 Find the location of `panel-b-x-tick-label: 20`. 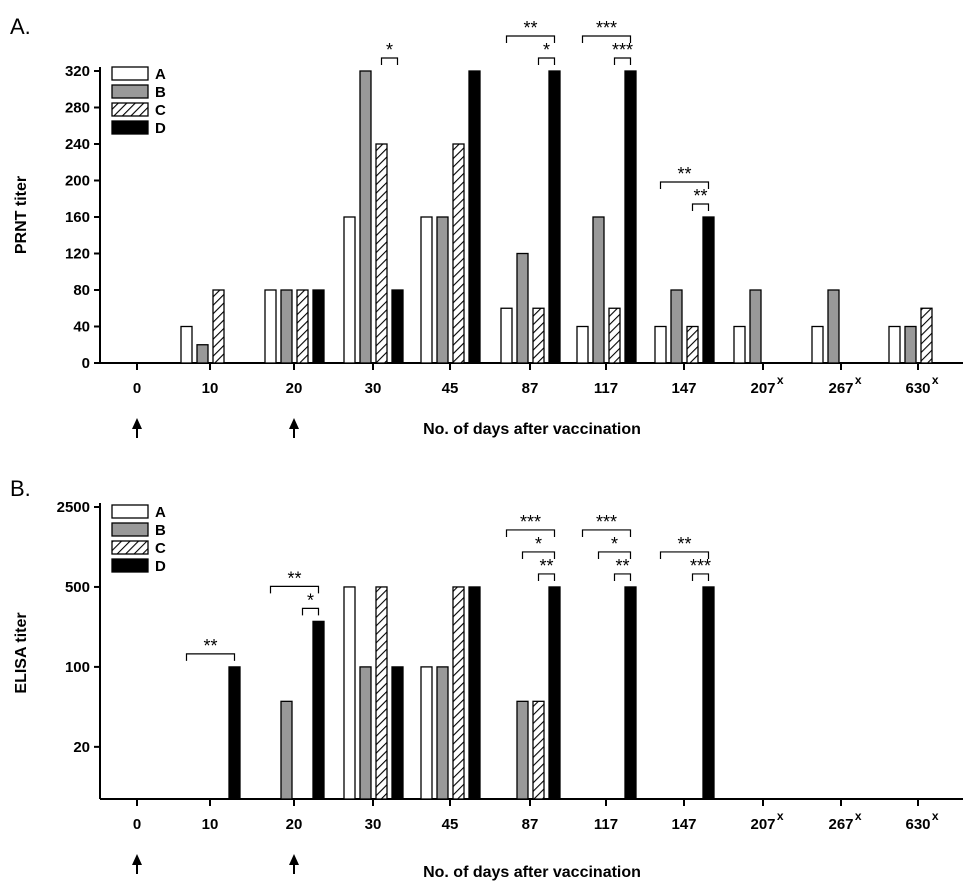

panel-b-x-tick-label: 20 is located at coordinates (294, 824).